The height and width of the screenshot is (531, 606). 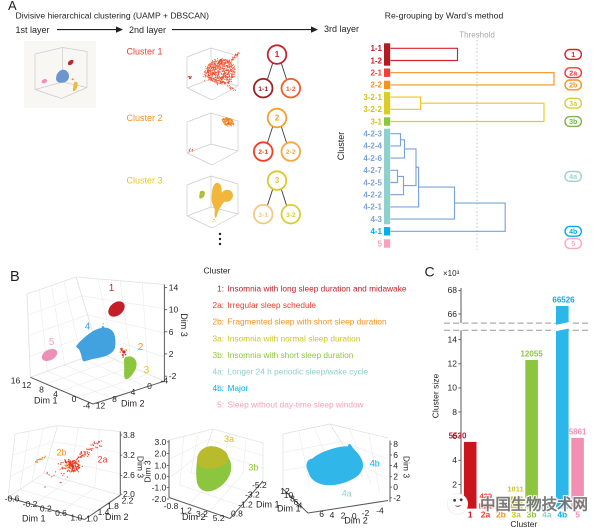 I want to click on svg-text: 0.2, so click(x=46, y=509).